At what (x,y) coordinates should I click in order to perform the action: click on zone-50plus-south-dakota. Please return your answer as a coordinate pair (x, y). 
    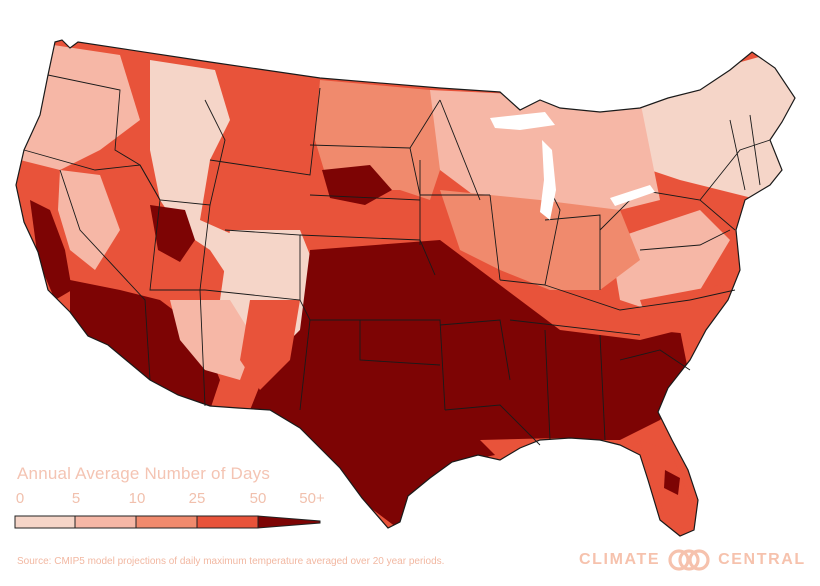
    Looking at the image, I should click on (357, 185).